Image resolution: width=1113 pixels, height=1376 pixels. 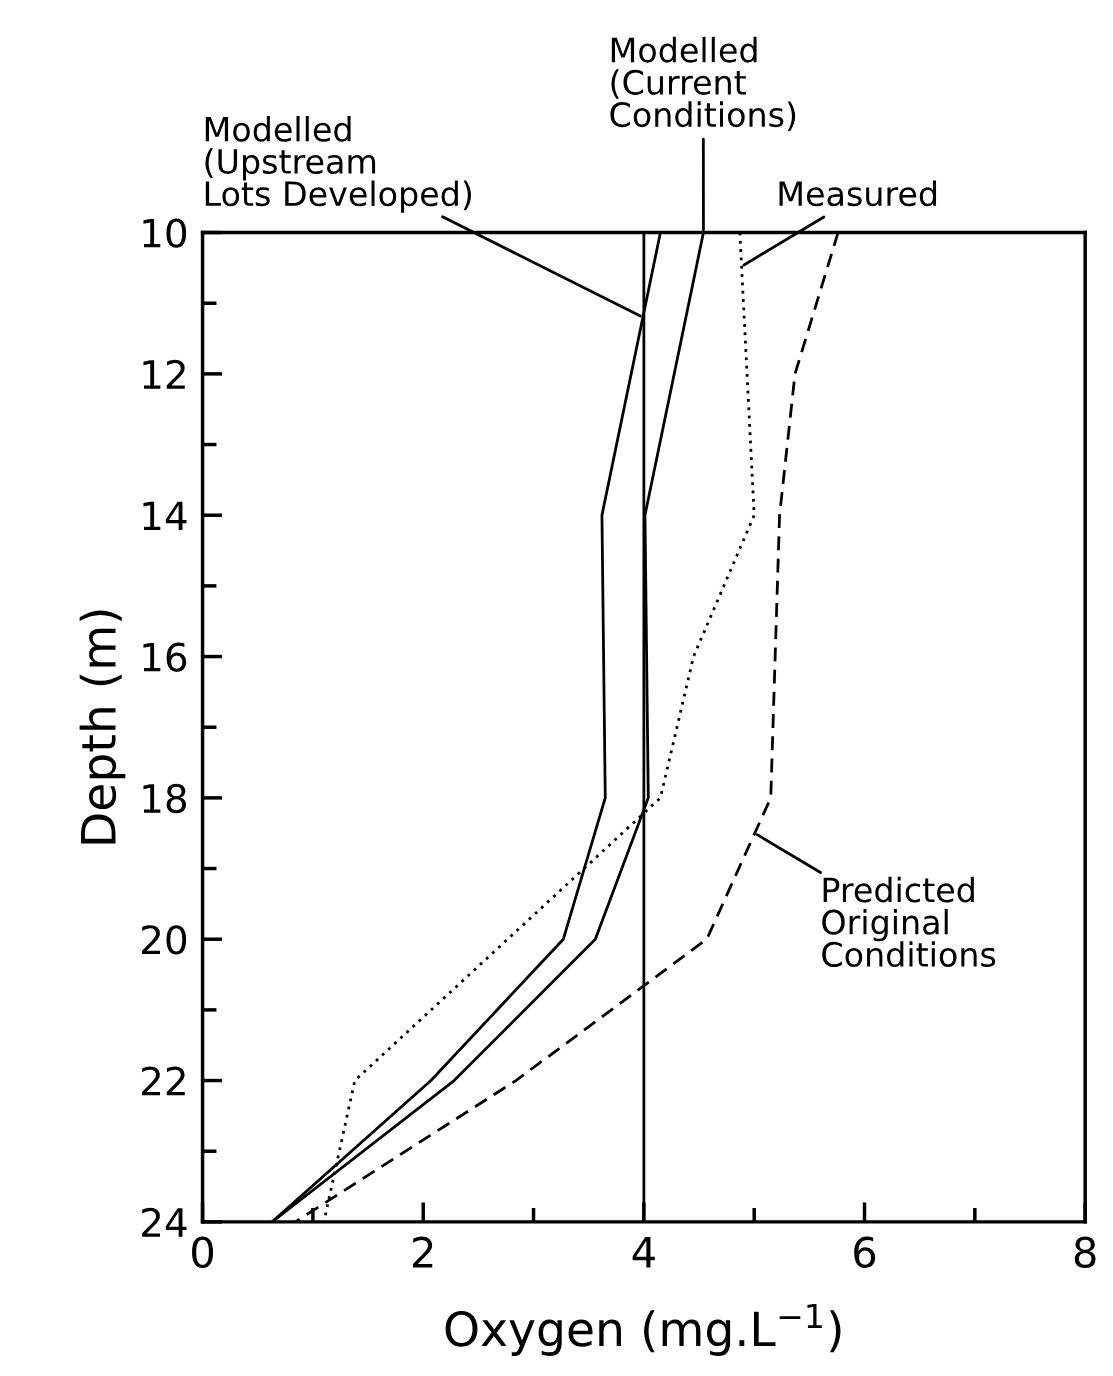 What do you see at coordinates (423, 1252) in the screenshot?
I see `x-tick-label: 2` at bounding box center [423, 1252].